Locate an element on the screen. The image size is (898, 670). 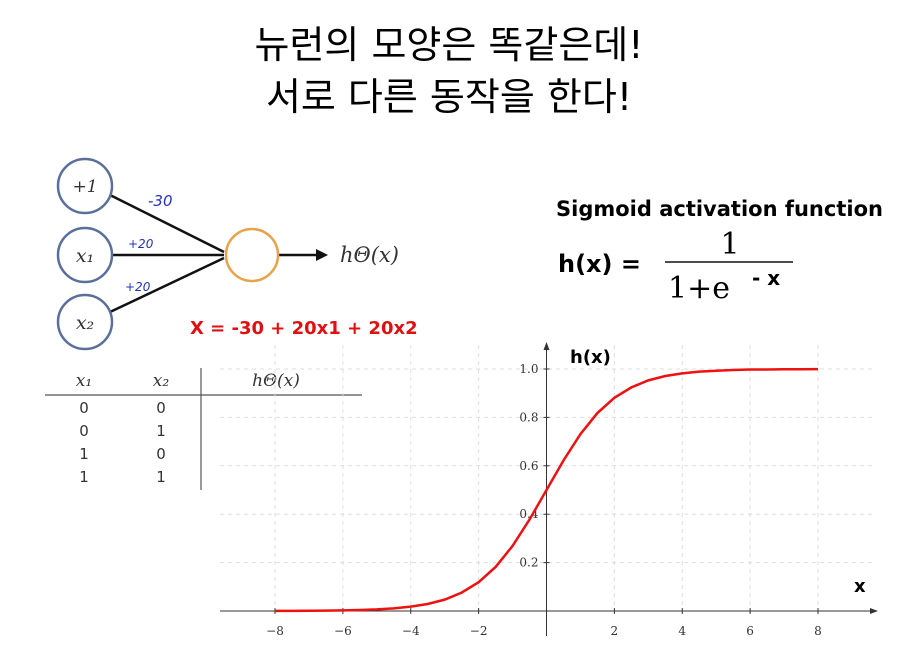
sigmoid-heading: Sigmoid activation function is located at coordinates (719, 209).